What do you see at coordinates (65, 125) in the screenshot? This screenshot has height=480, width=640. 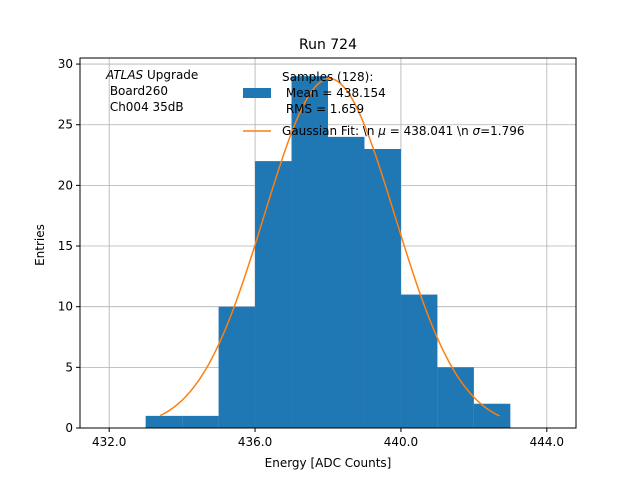 I see `y-tick-label-5: 25` at bounding box center [65, 125].